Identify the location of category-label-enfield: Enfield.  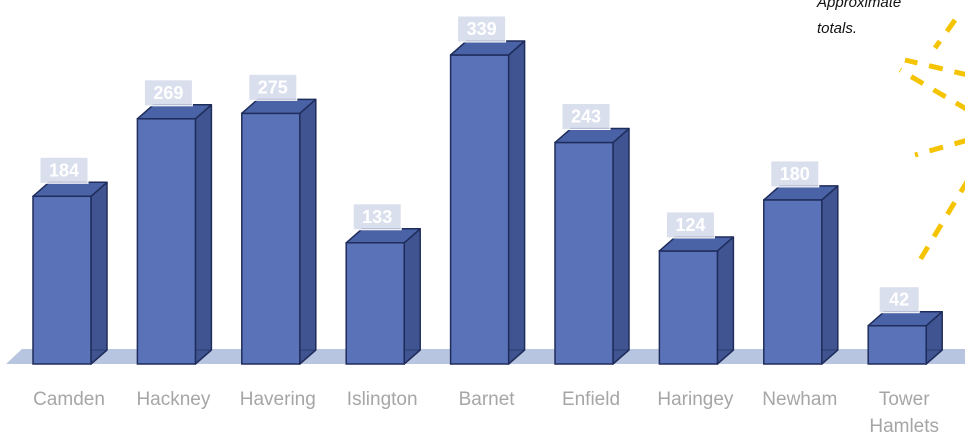
(591, 399).